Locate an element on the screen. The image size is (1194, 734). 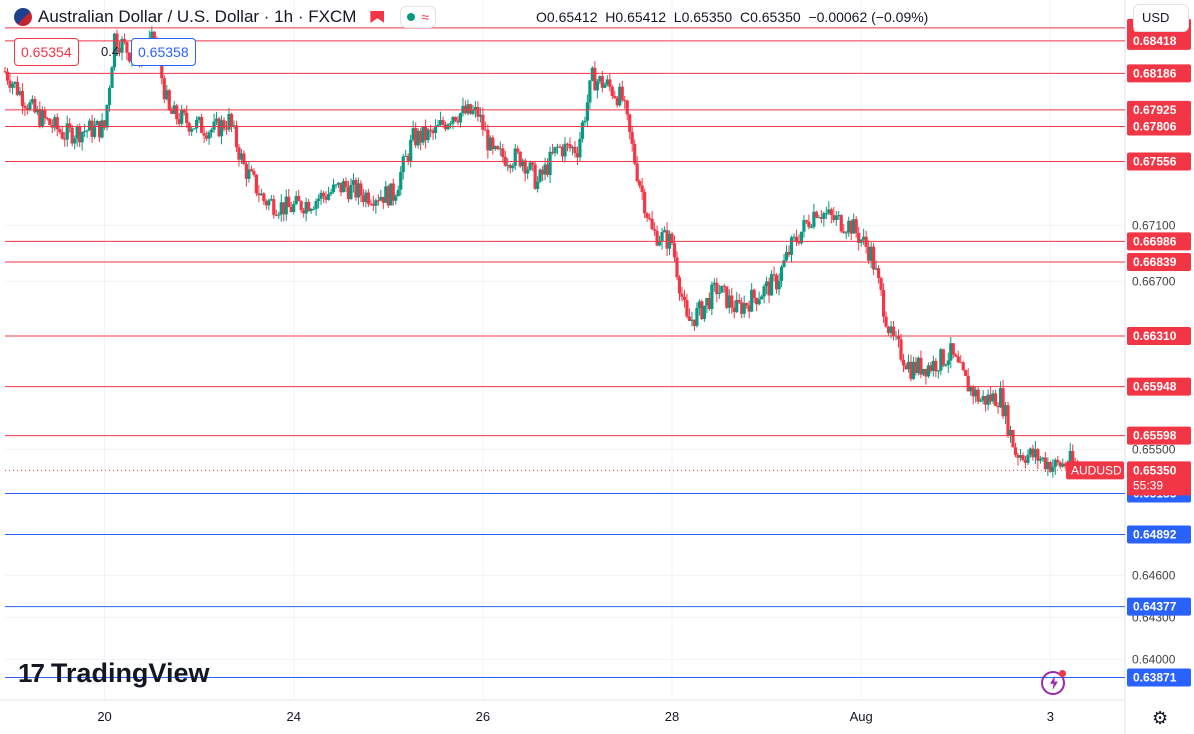
resistance-level-label: 0.68418 is located at coordinates (1155, 41).